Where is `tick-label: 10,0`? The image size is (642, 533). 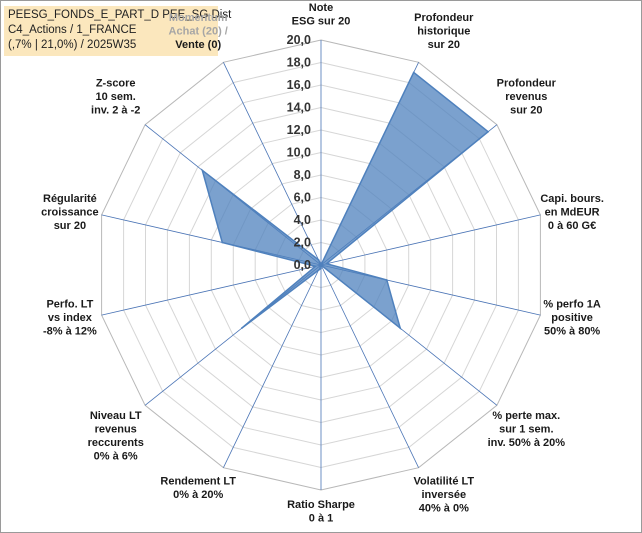 tick-label: 10,0 is located at coordinates (299, 153).